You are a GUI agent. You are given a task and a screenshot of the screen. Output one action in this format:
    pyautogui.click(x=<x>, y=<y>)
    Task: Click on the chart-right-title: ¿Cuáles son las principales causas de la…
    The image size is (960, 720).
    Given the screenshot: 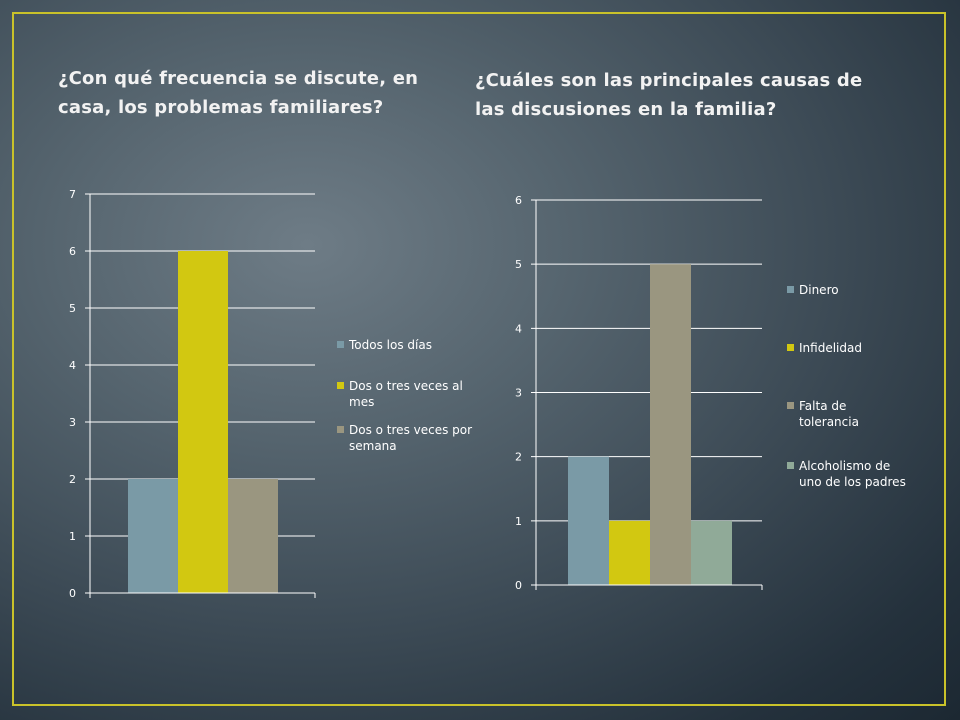 What is the action you would take?
    pyautogui.click(x=669, y=95)
    